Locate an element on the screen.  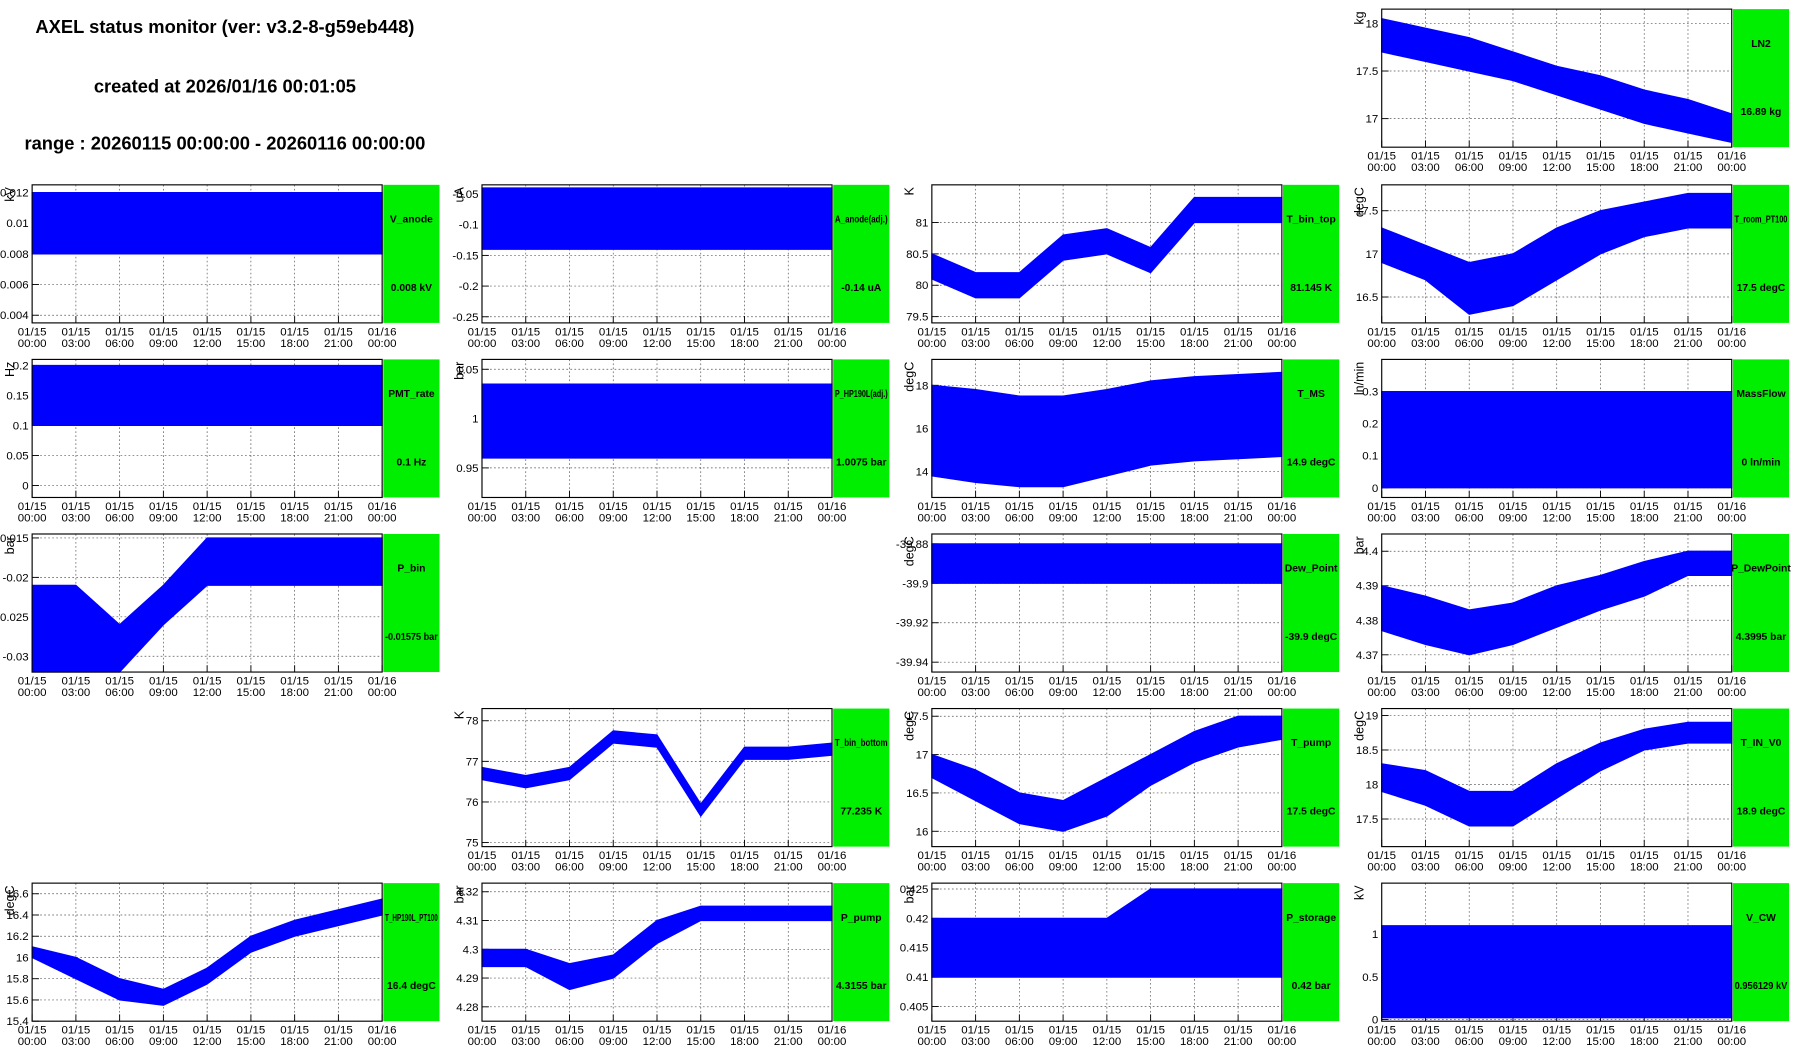
y-axis-unit: kV is located at coordinates (10, 194).